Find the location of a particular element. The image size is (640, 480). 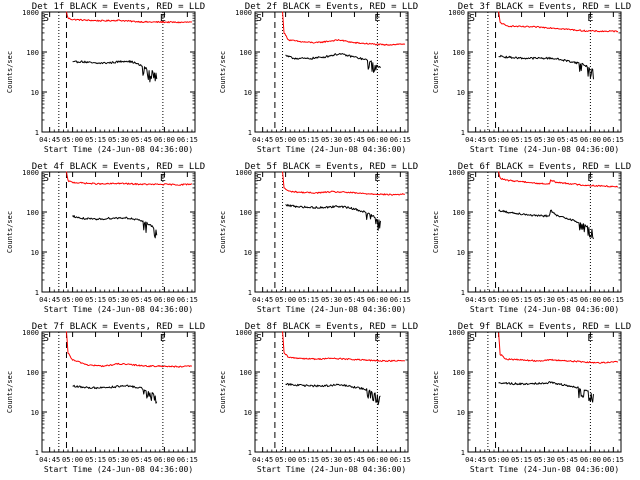

panel-title: Det 5f BLACK = Events, RED = LLD is located at coordinates (331, 167).